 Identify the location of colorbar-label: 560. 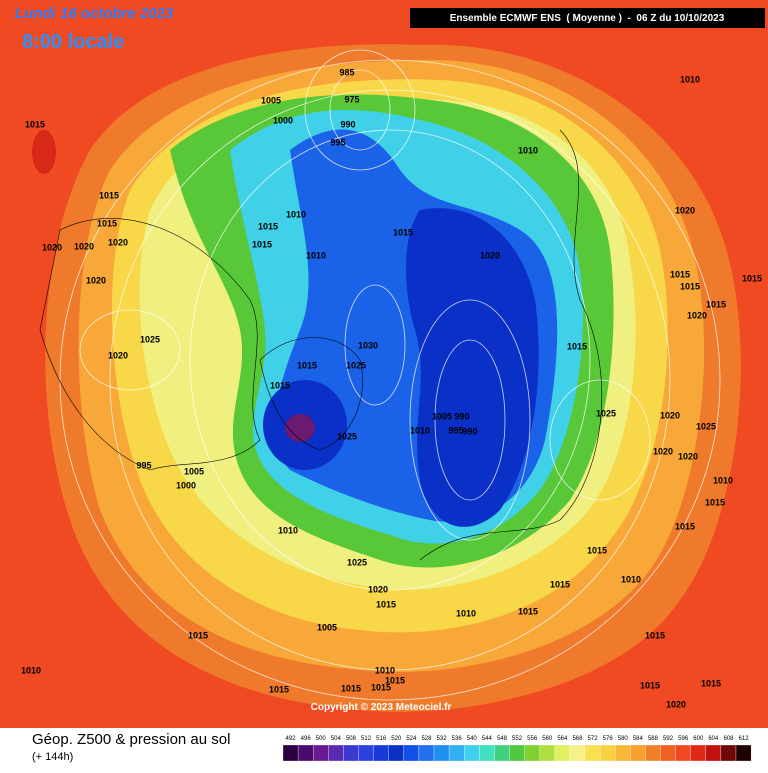
(547, 739).